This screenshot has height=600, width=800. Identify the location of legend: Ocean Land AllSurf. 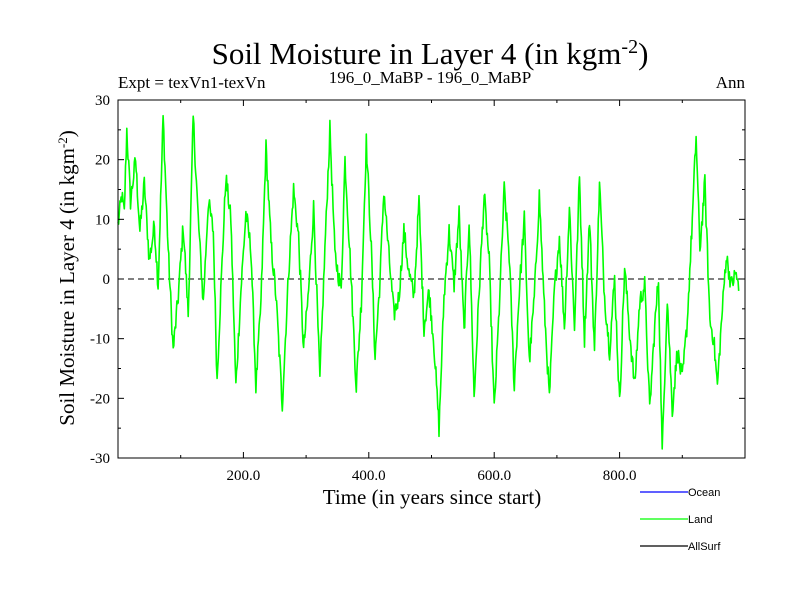
(680, 520).